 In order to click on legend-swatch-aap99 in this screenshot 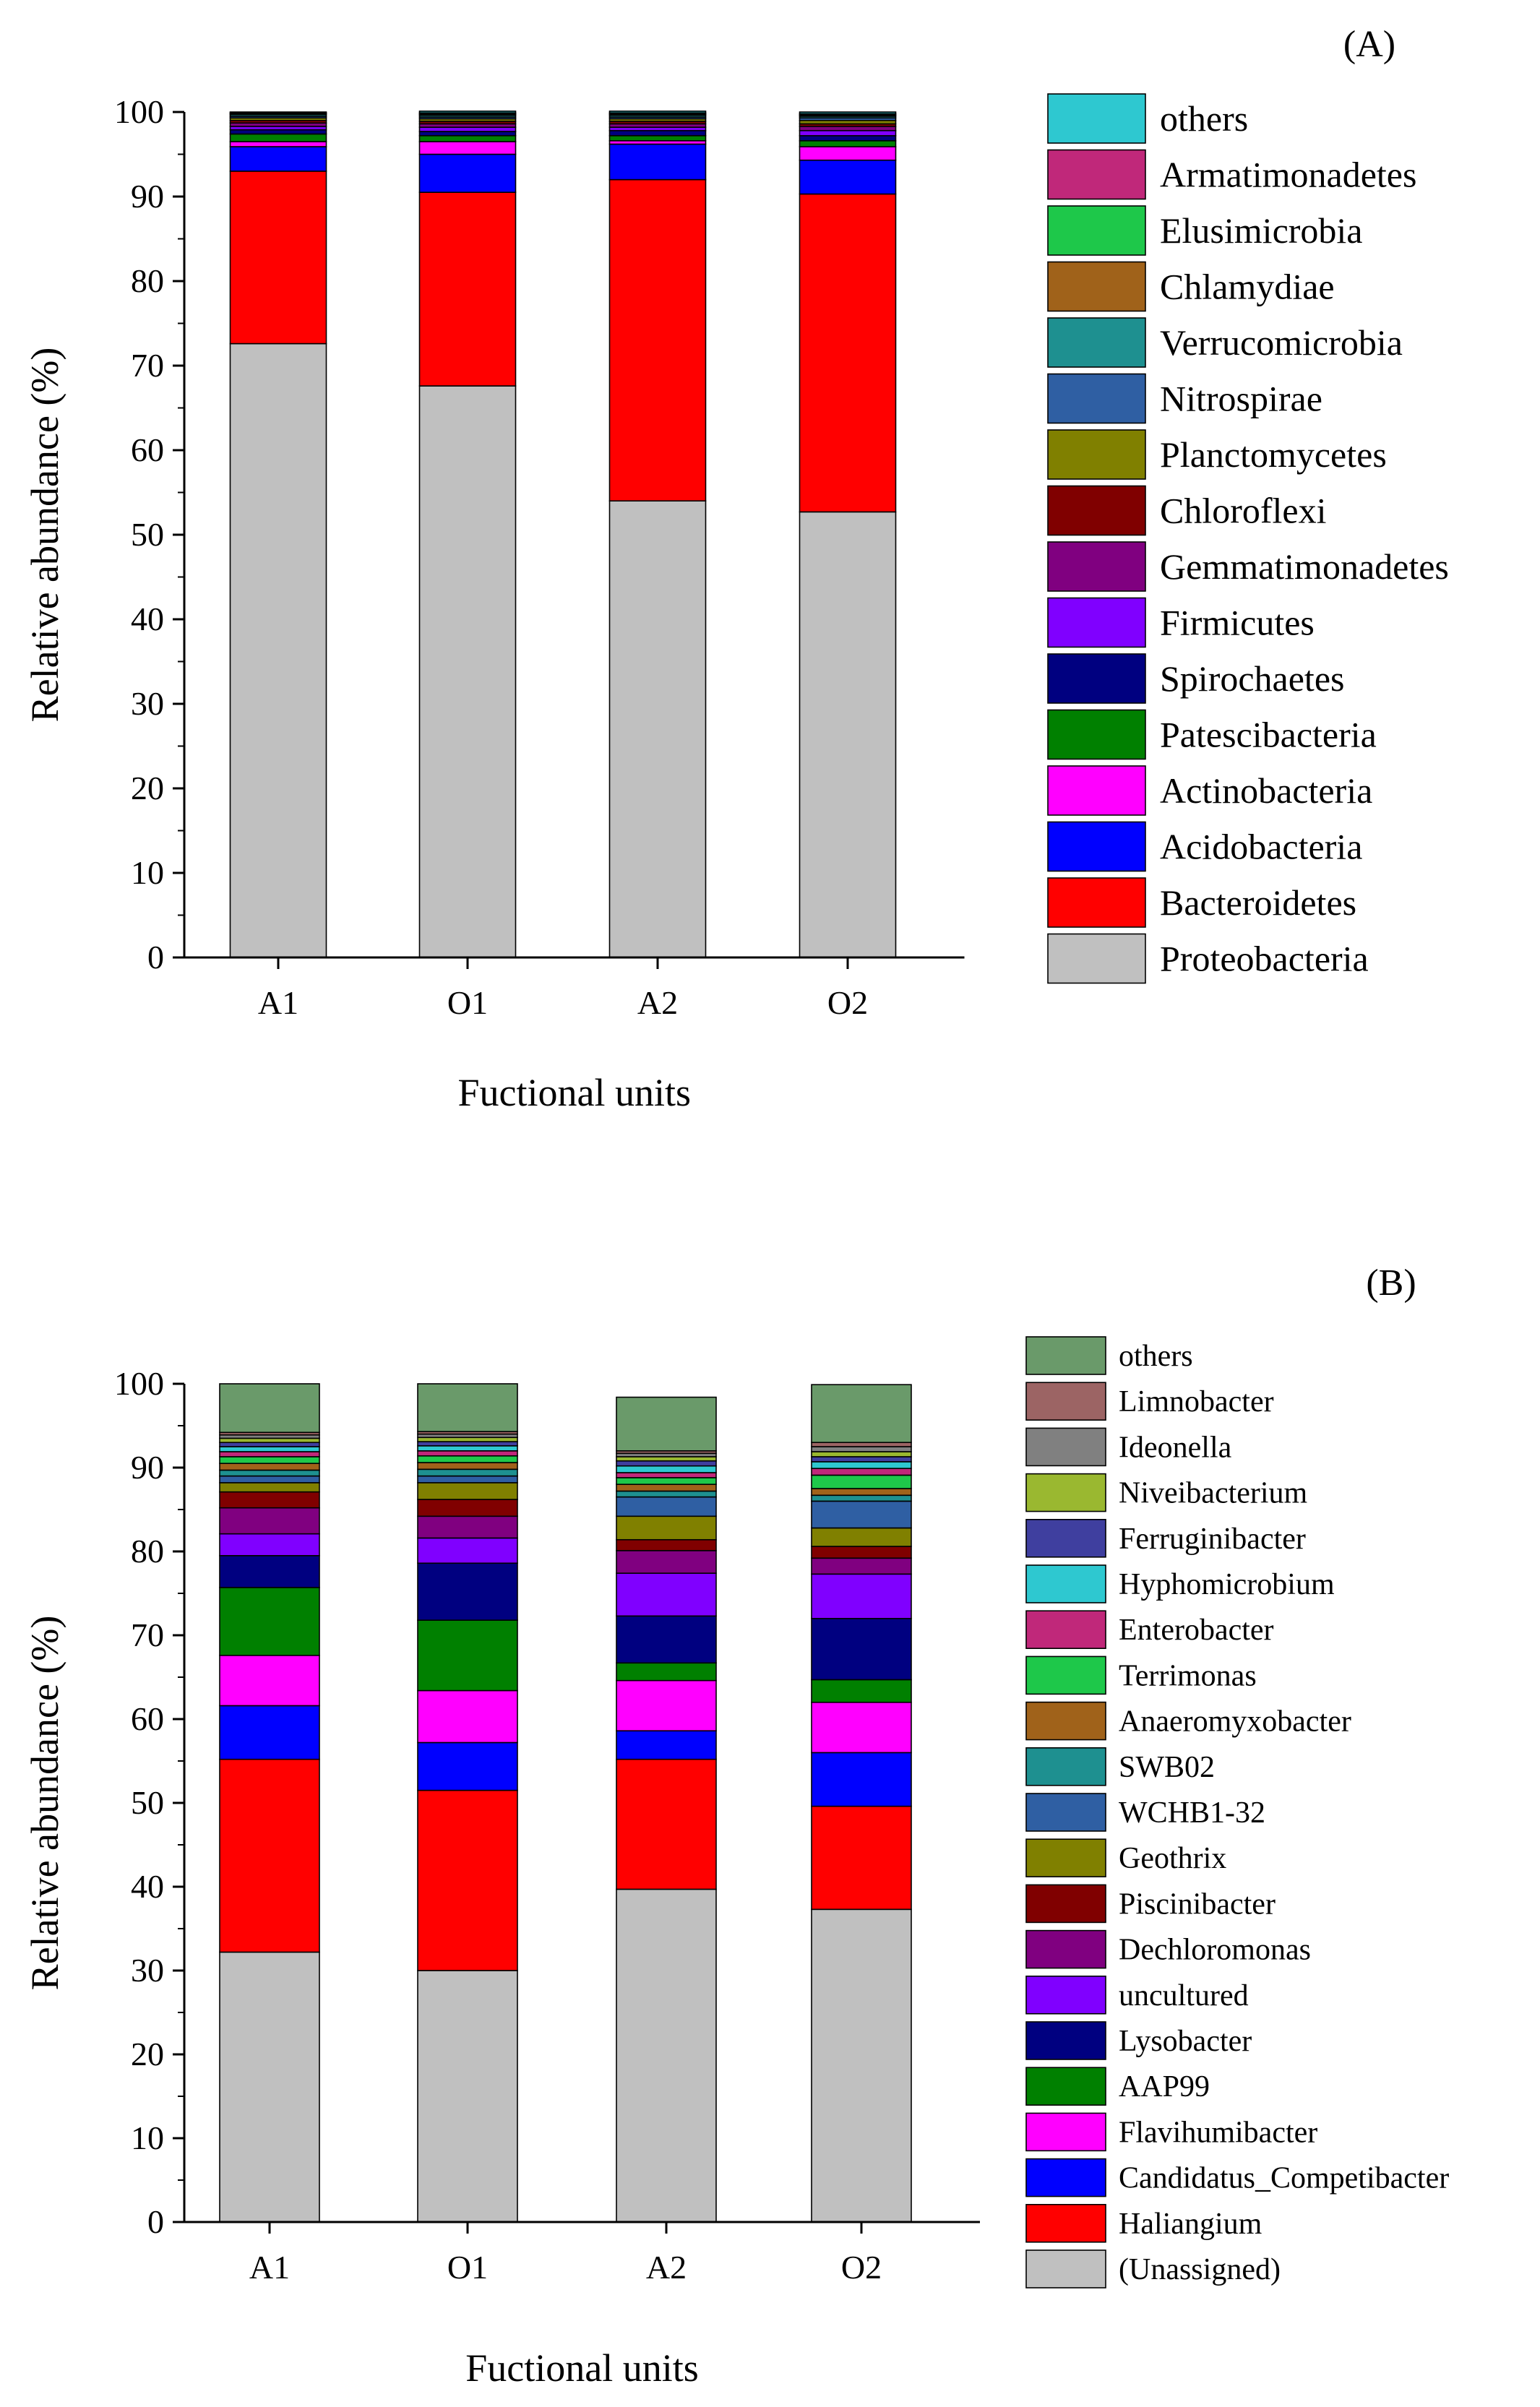, I will do `click(1065, 2086)`.